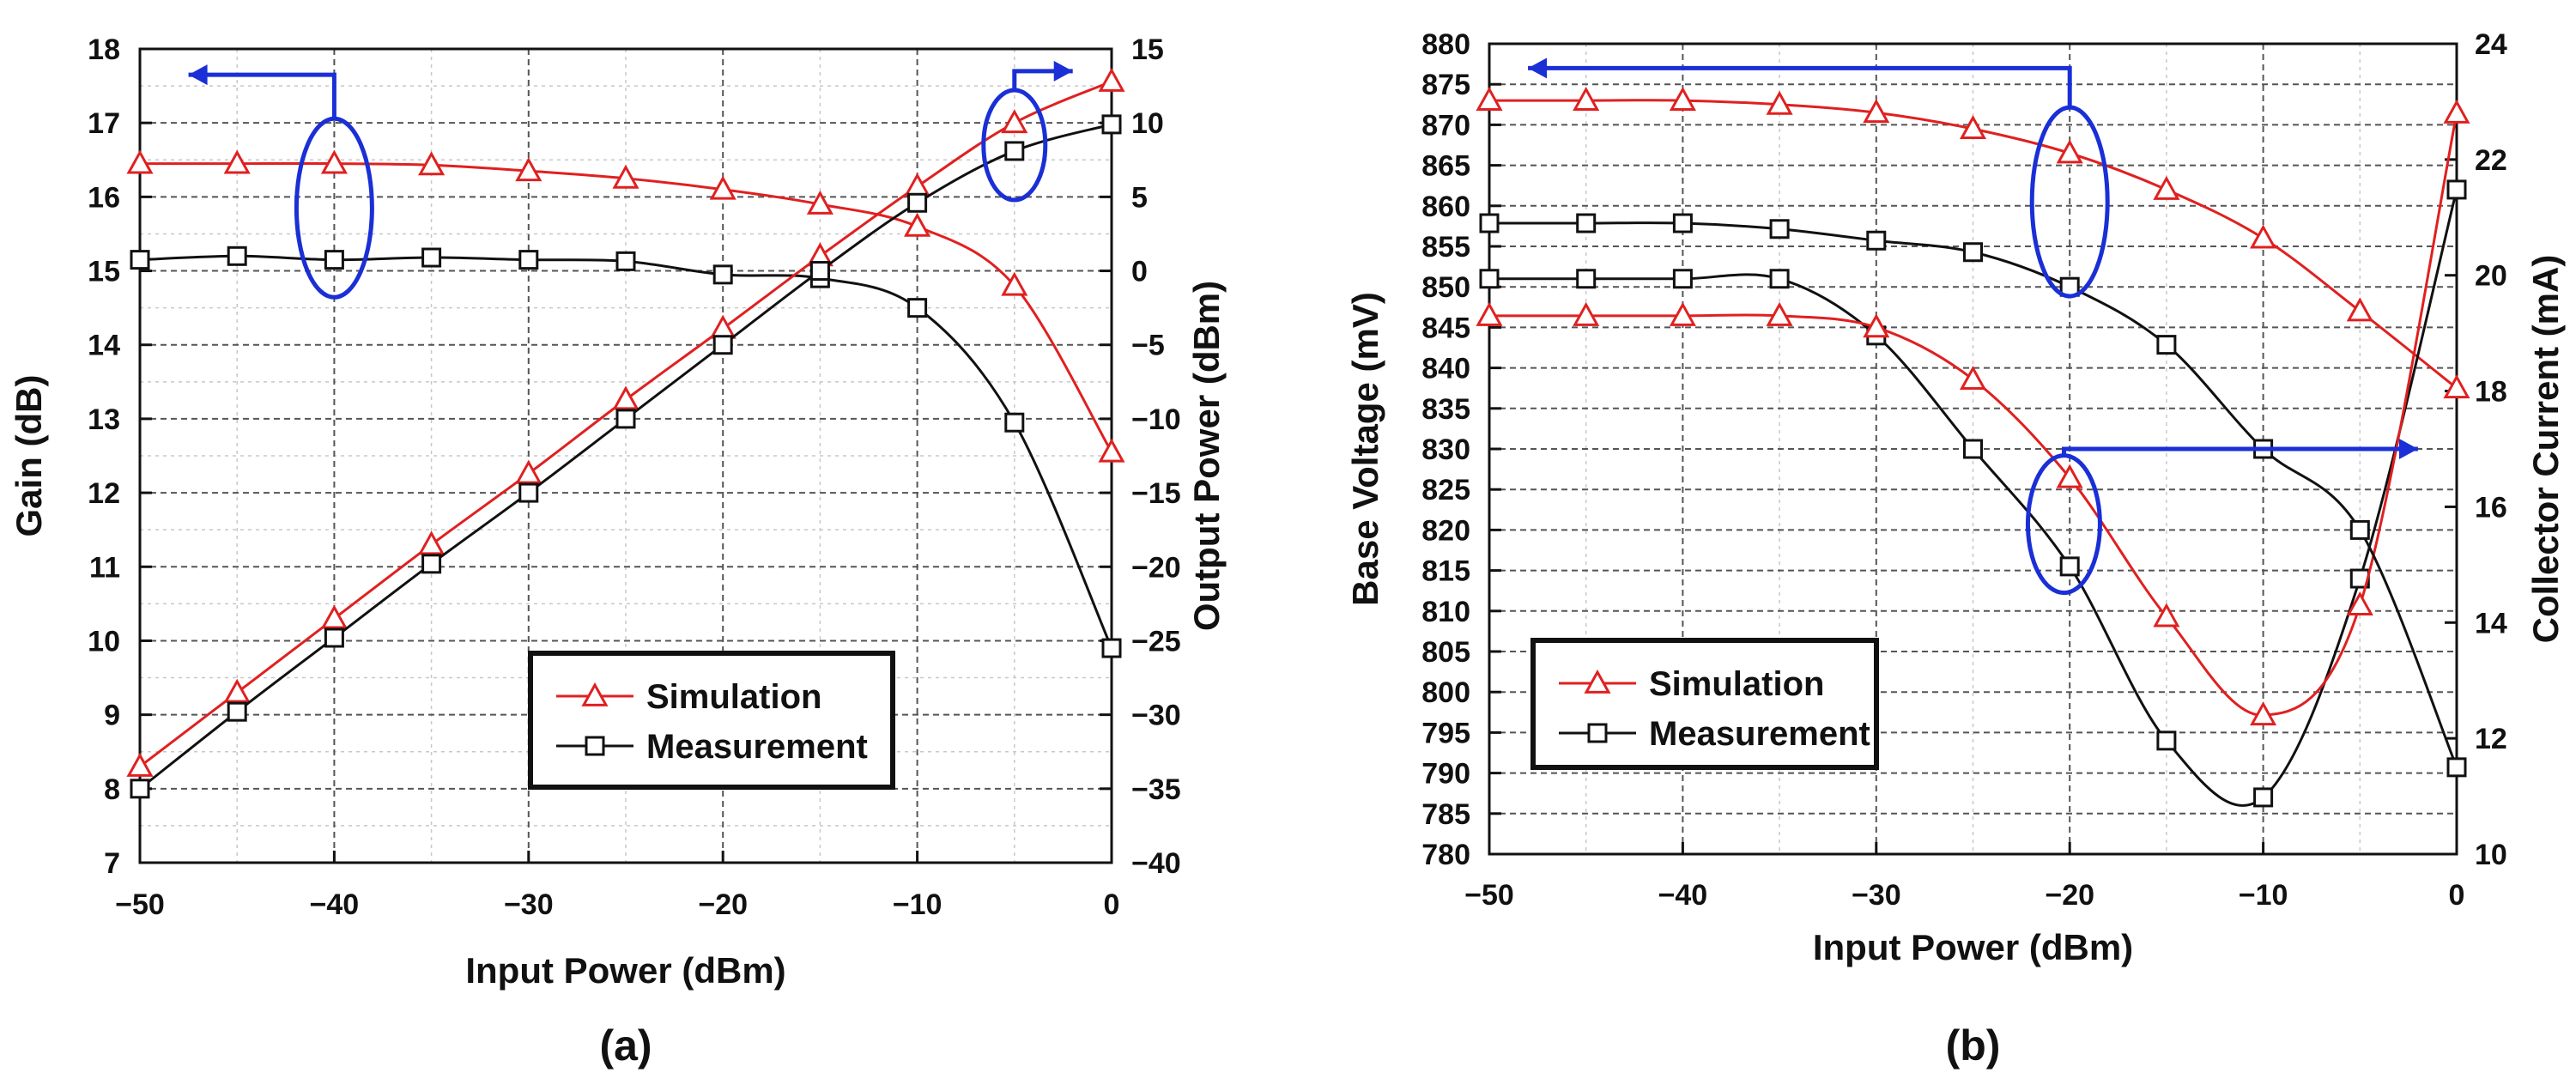  Describe the element at coordinates (112, 863) in the screenshot. I see `y-left-tick-label: 7` at that location.